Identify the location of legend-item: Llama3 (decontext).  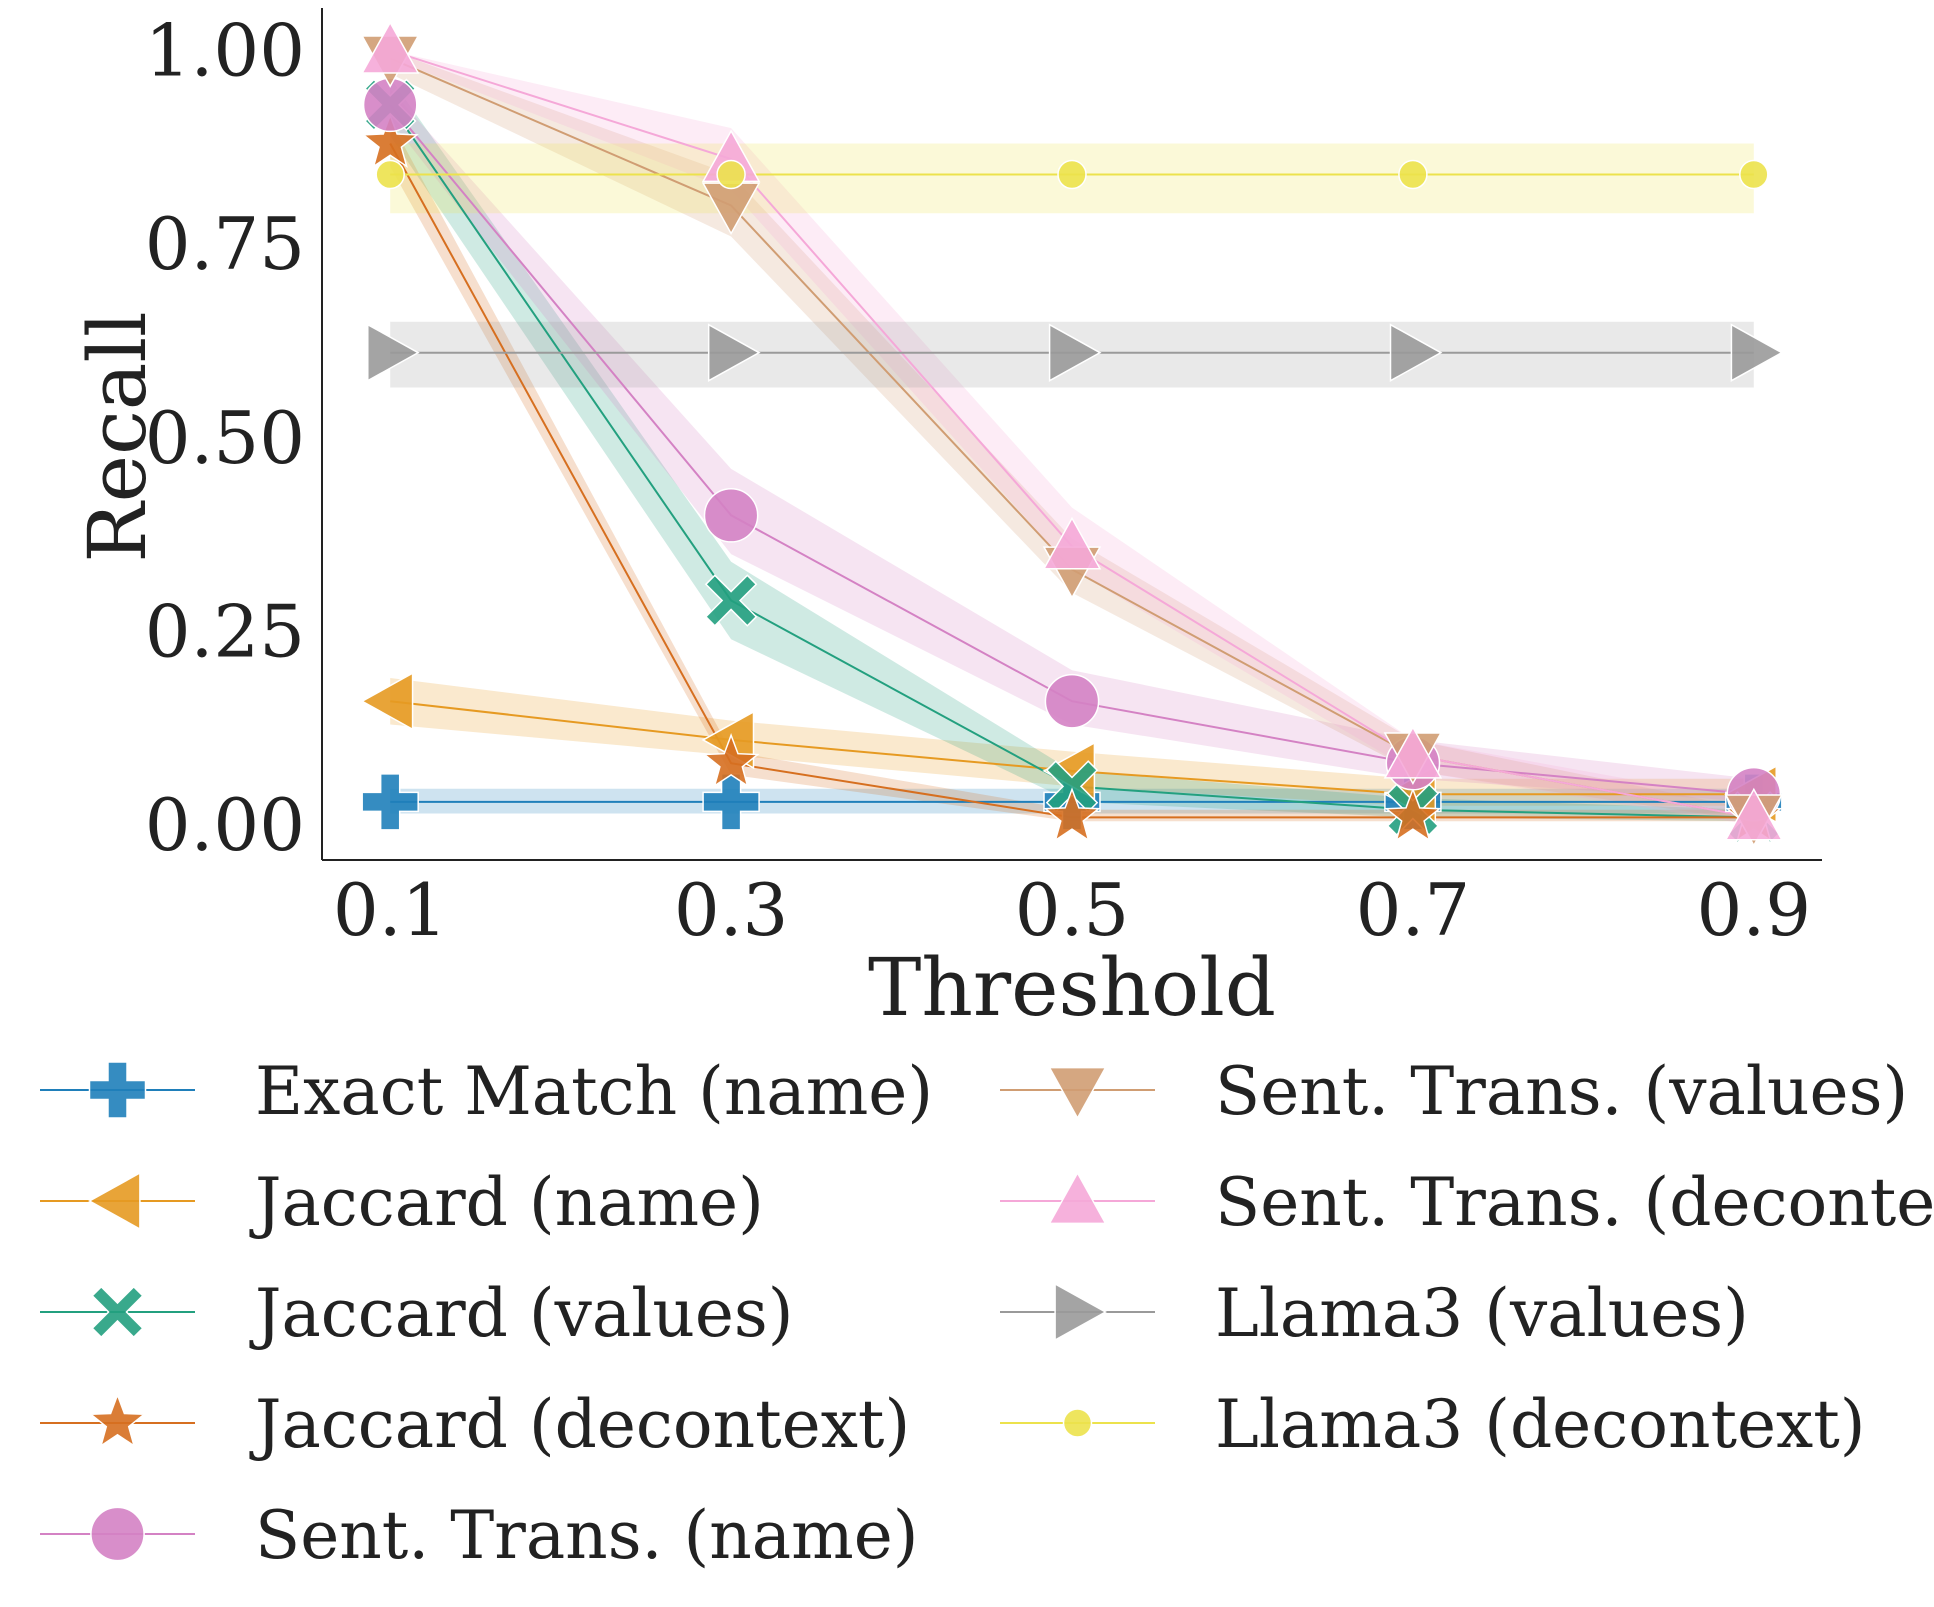
(1433, 1424).